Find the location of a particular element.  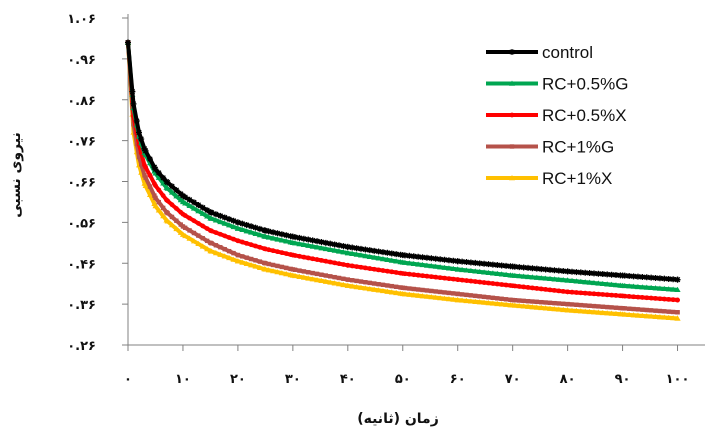

x-tick-label: ۰ is located at coordinates (128, 379).